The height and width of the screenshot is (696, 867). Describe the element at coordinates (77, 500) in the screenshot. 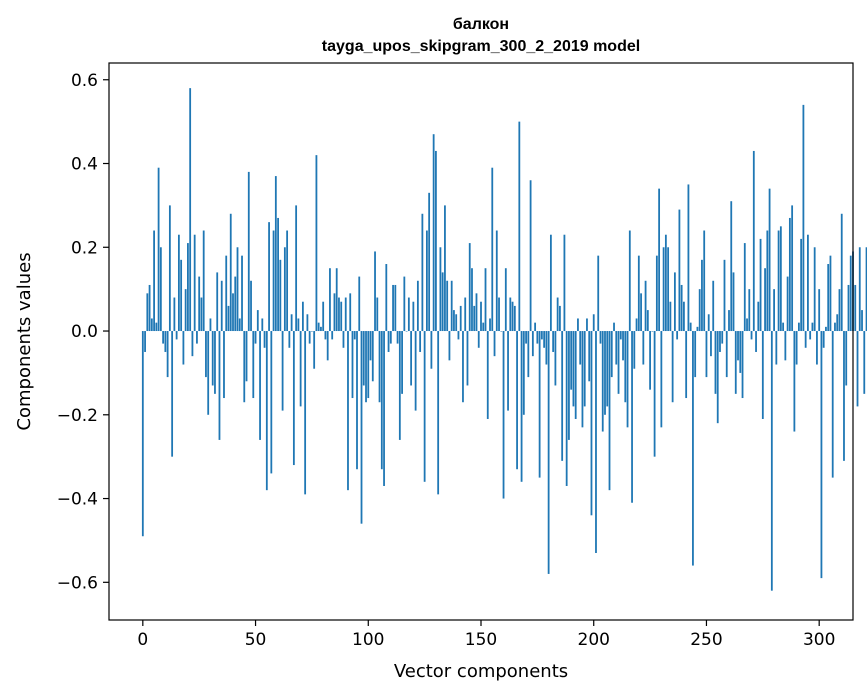

I see `y-tick-label-1: −0.4` at that location.